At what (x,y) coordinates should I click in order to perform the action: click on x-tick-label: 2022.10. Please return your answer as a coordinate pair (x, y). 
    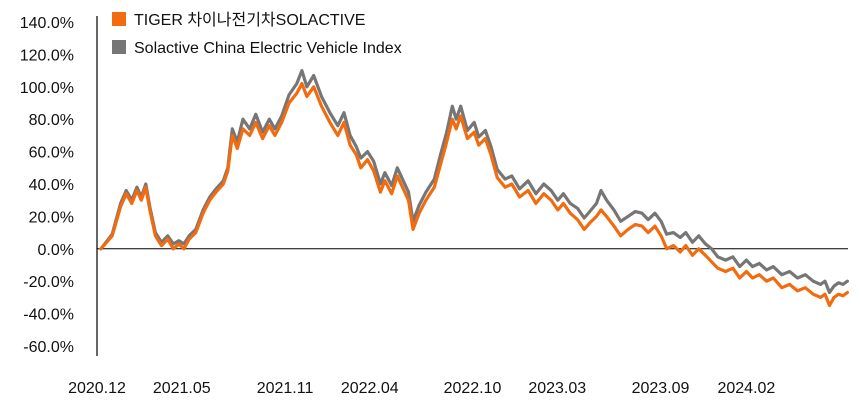
    Looking at the image, I should click on (473, 388).